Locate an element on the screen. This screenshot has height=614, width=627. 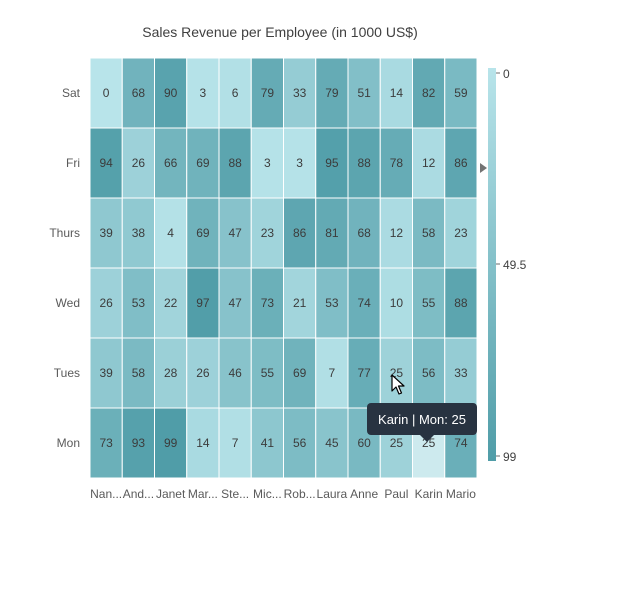
tooltip-text: Karin | Mon: 25 is located at coordinates (422, 419).